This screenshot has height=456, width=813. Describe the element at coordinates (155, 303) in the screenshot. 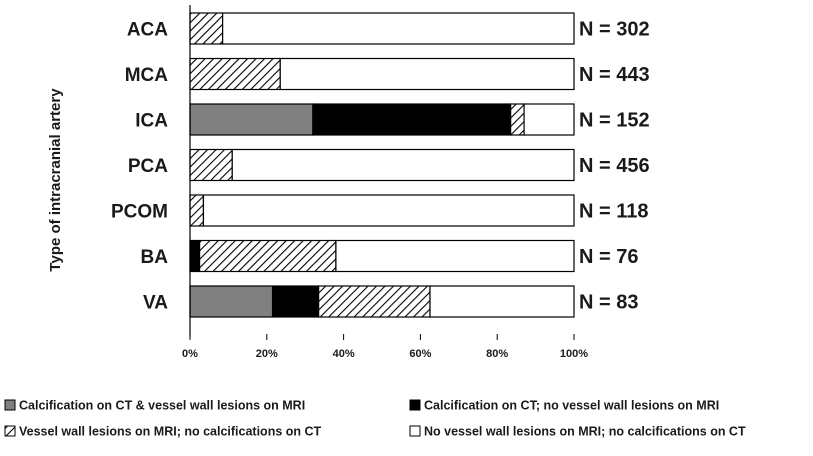

I see `category-label-va: VA` at that location.